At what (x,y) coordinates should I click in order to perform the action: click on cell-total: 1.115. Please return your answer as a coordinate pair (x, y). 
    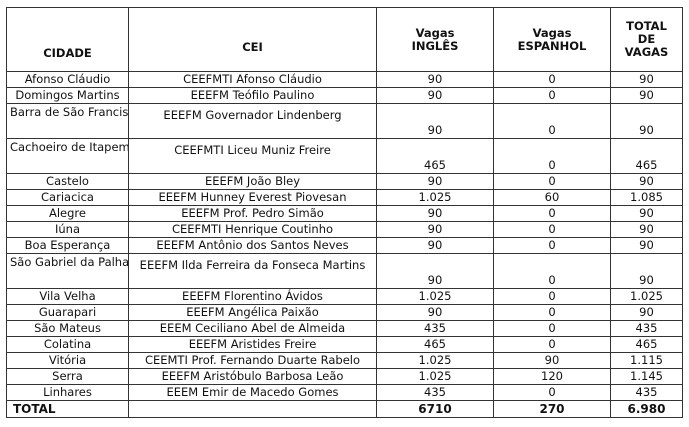
    Looking at the image, I should click on (646, 360).